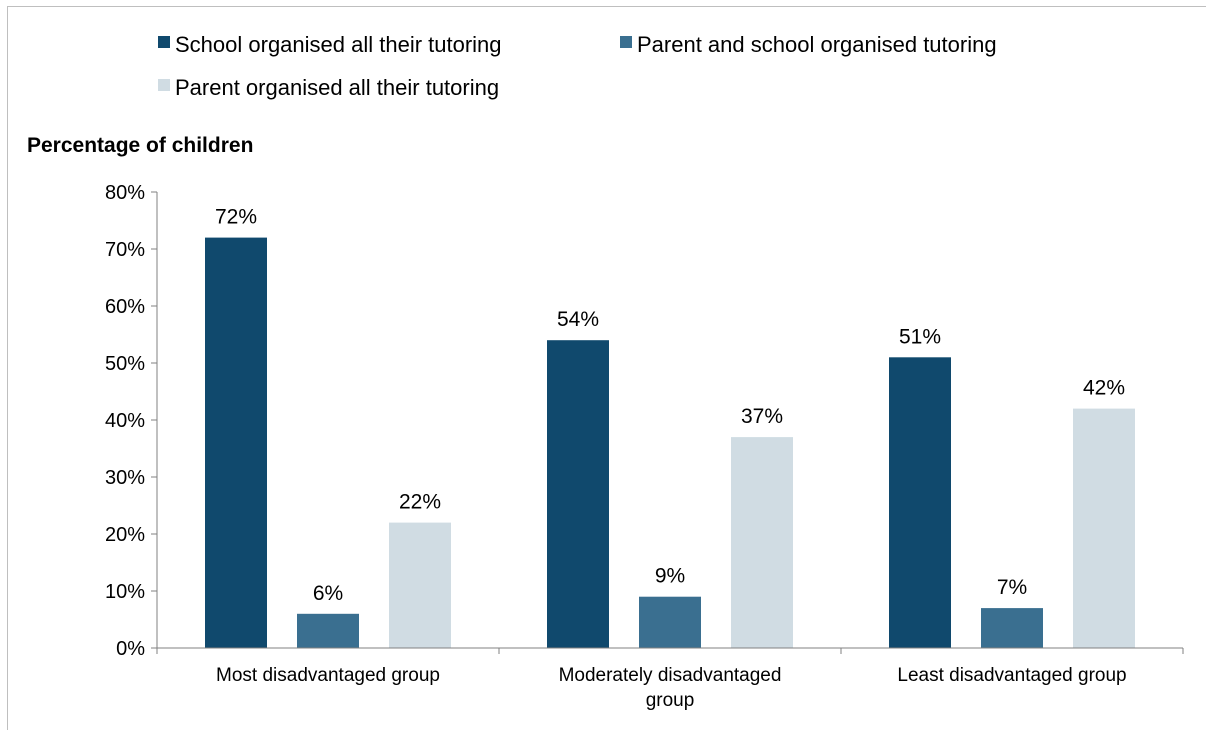 The height and width of the screenshot is (731, 1207). I want to click on data-label: 51%, so click(920, 336).